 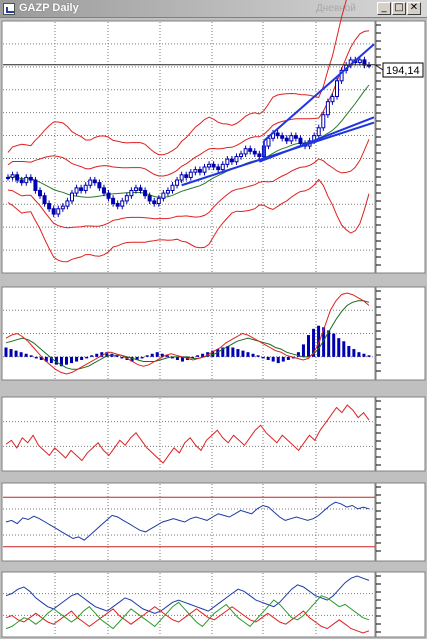 What do you see at coordinates (187, 620) in the screenshot?
I see `dmi-minus-line` at bounding box center [187, 620].